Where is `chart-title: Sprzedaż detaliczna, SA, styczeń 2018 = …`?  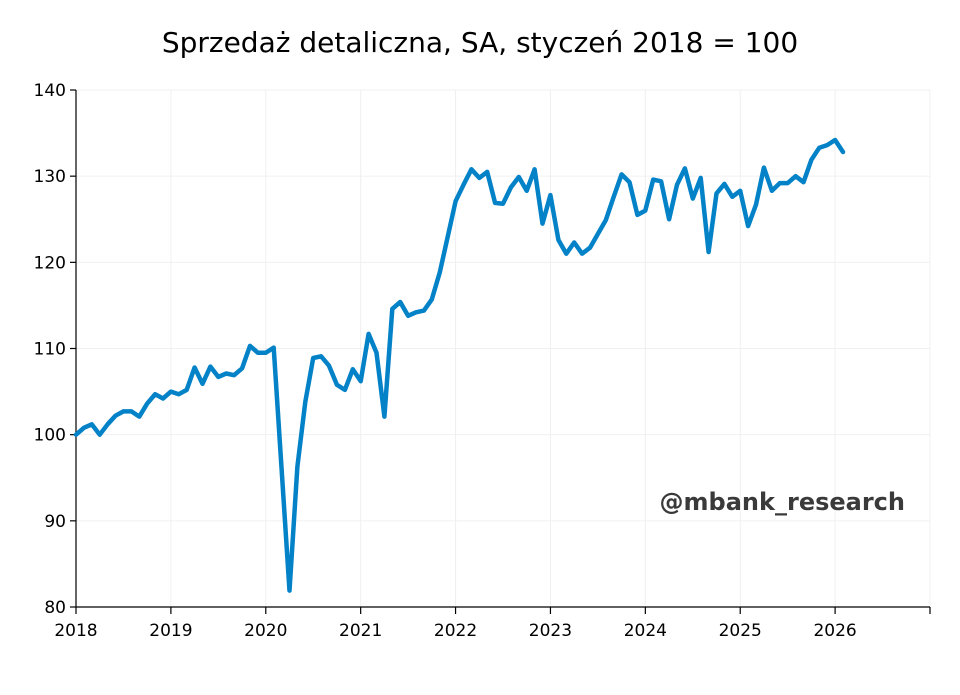
chart-title: Sprzedaż detaliczna, SA, styczeń 2018 = … is located at coordinates (480, 42).